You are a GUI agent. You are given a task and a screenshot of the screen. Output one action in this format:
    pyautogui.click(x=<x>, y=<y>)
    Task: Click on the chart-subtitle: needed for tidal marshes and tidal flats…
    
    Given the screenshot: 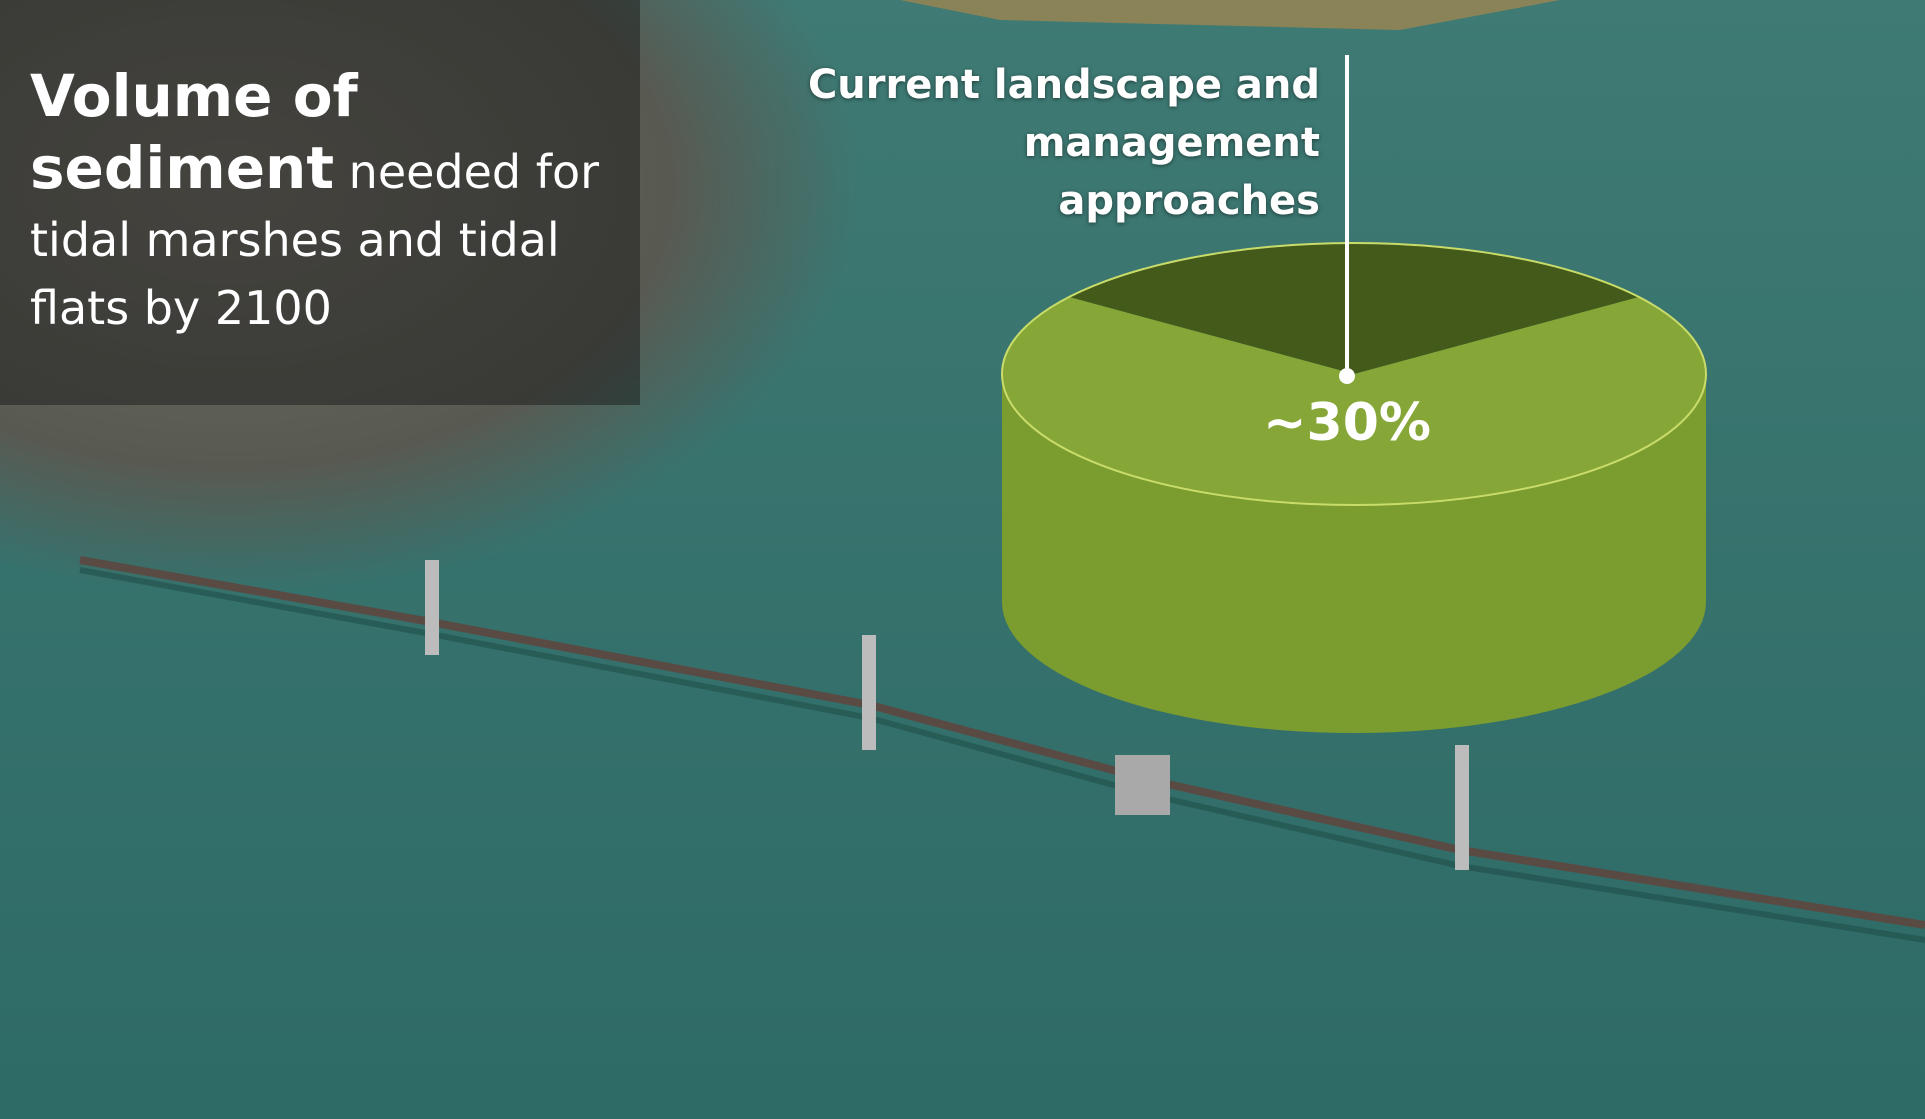 What is the action you would take?
    pyautogui.click(x=314, y=240)
    